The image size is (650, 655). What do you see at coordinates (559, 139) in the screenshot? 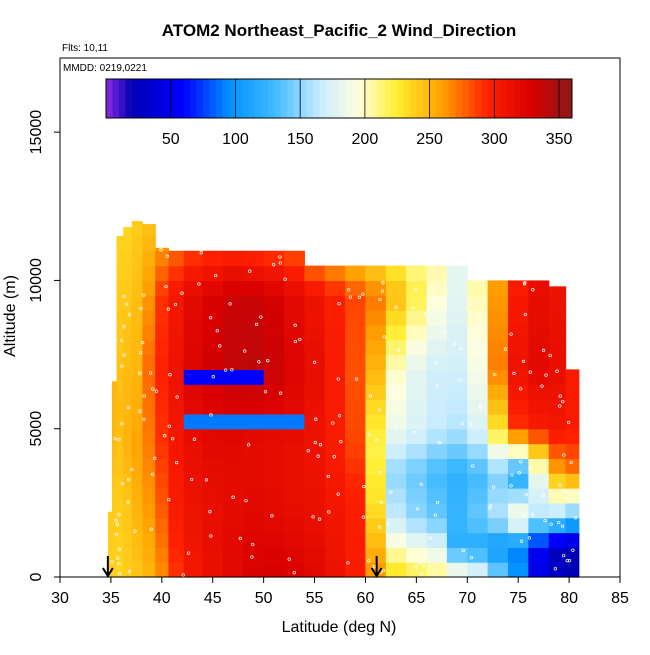
I see `colorbar-tick-label: 350` at bounding box center [559, 139].